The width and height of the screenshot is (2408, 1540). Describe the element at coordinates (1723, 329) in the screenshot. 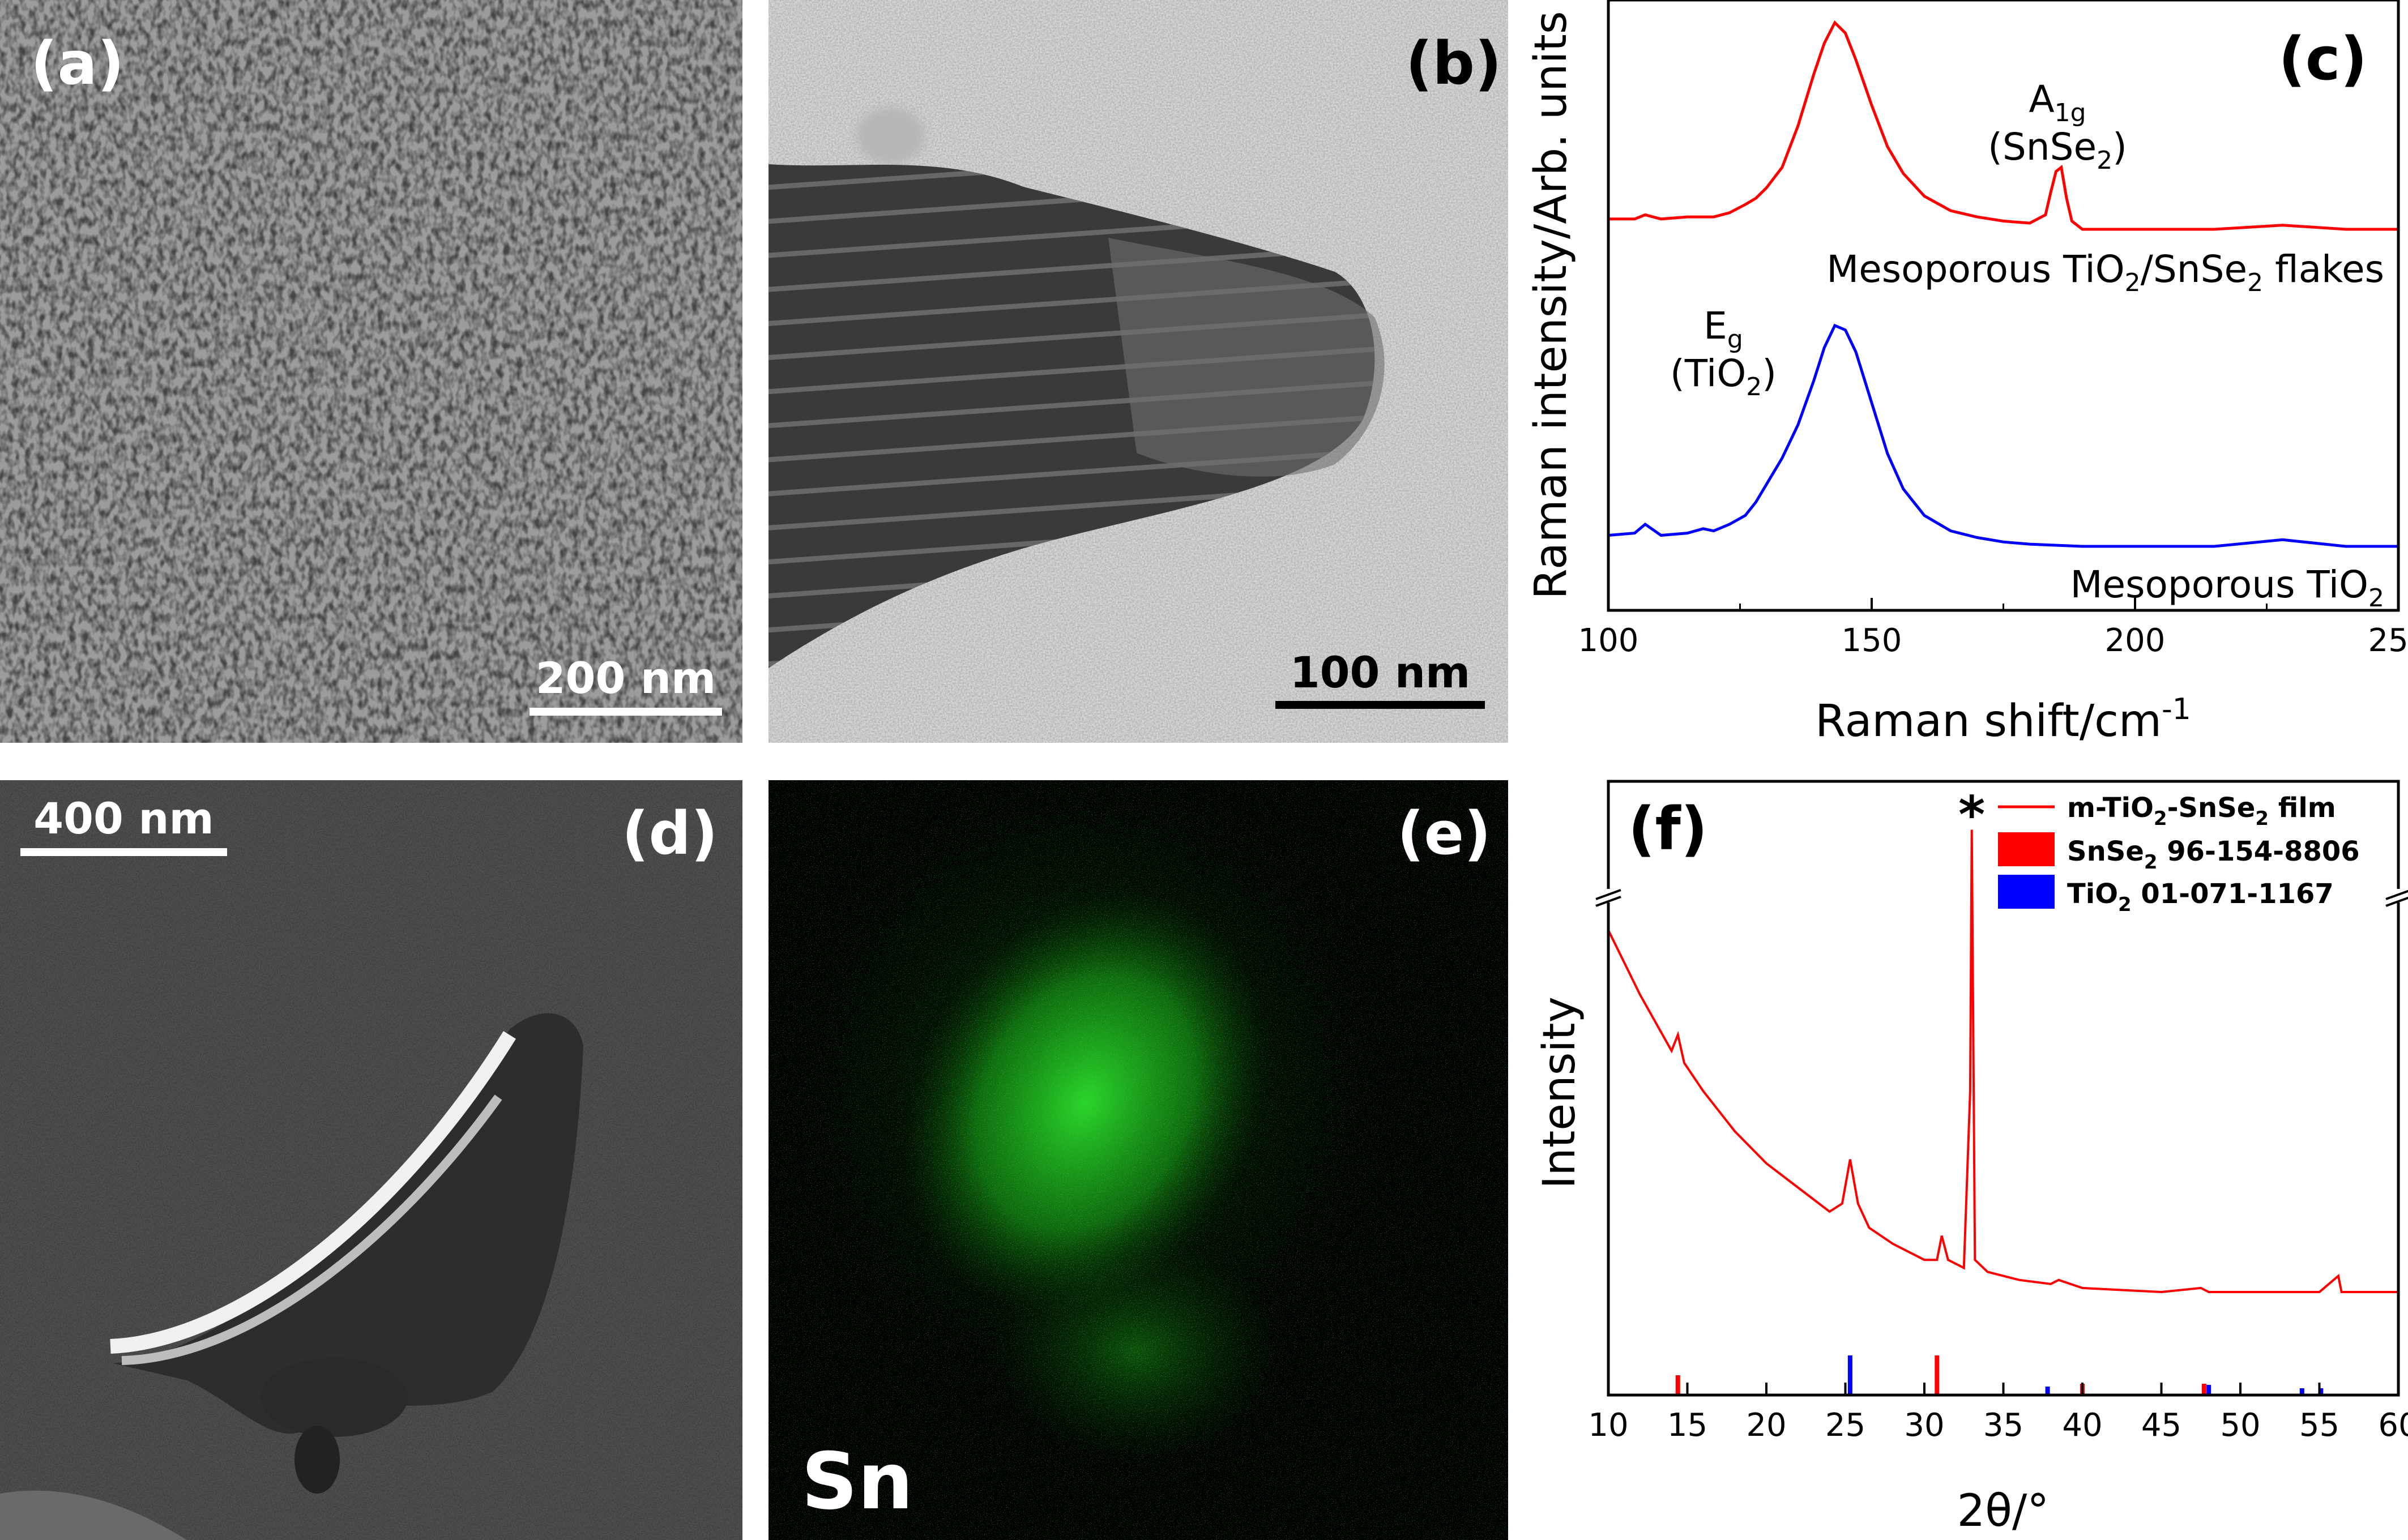

I see `annotation-eg: Eg` at that location.